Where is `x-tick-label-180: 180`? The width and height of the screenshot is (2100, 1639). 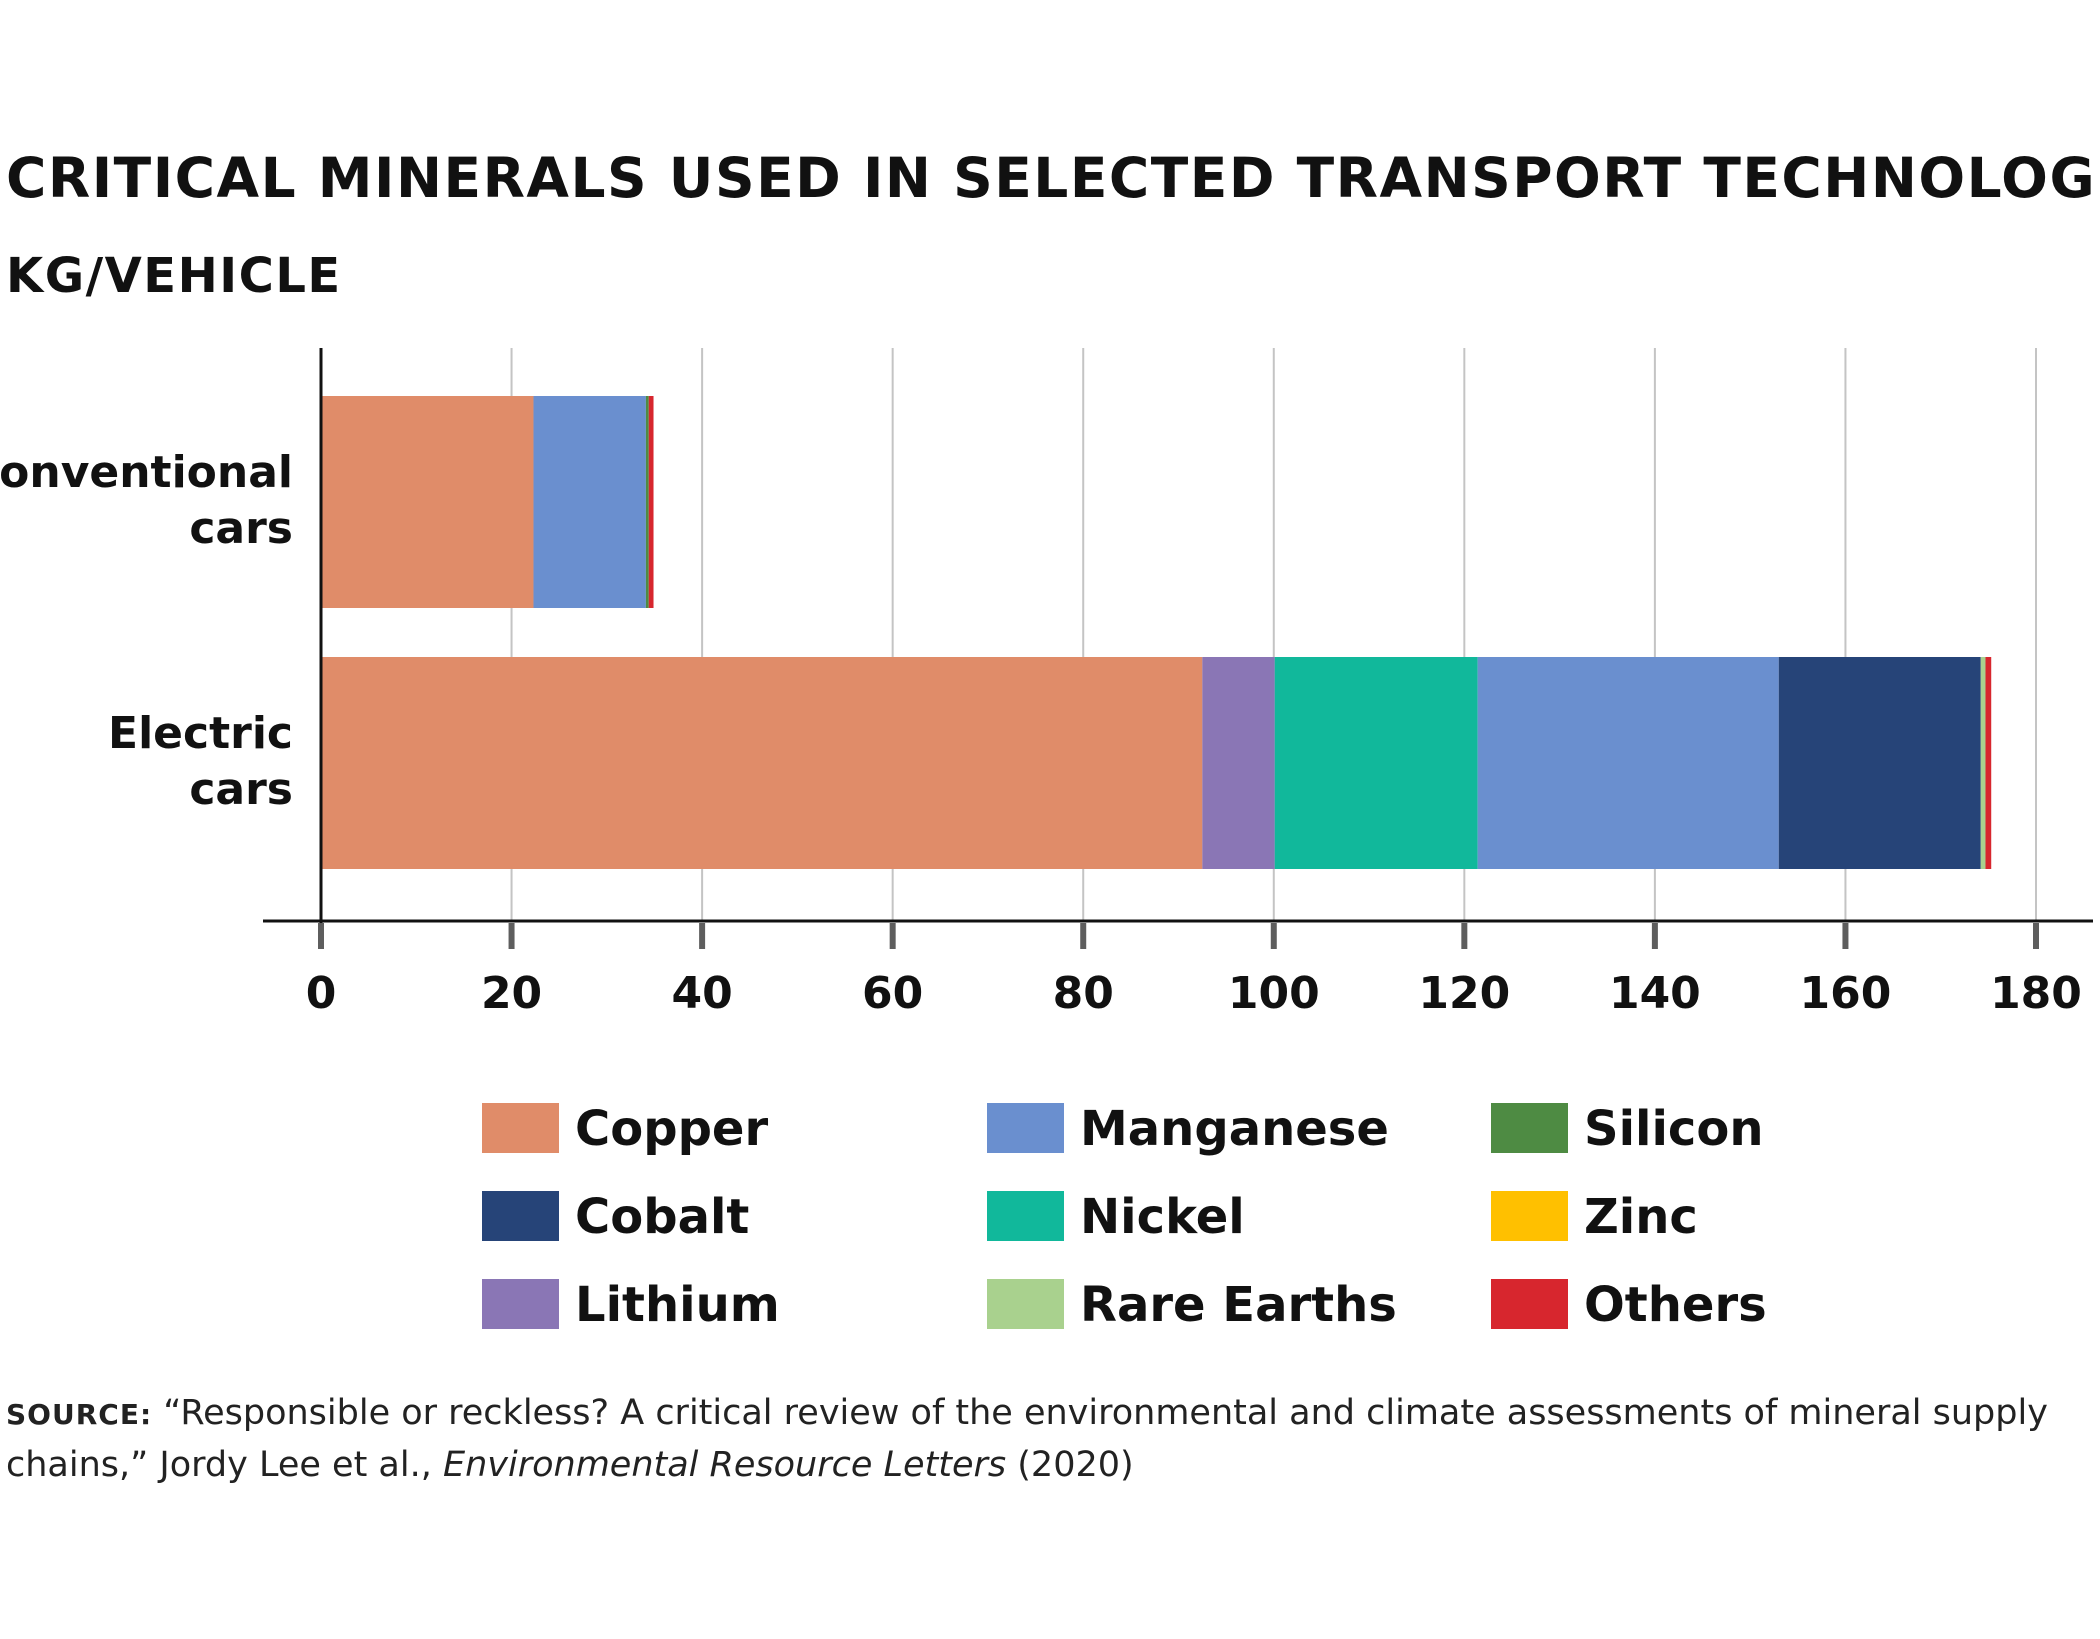 x-tick-label-180: 180 is located at coordinates (2036, 993).